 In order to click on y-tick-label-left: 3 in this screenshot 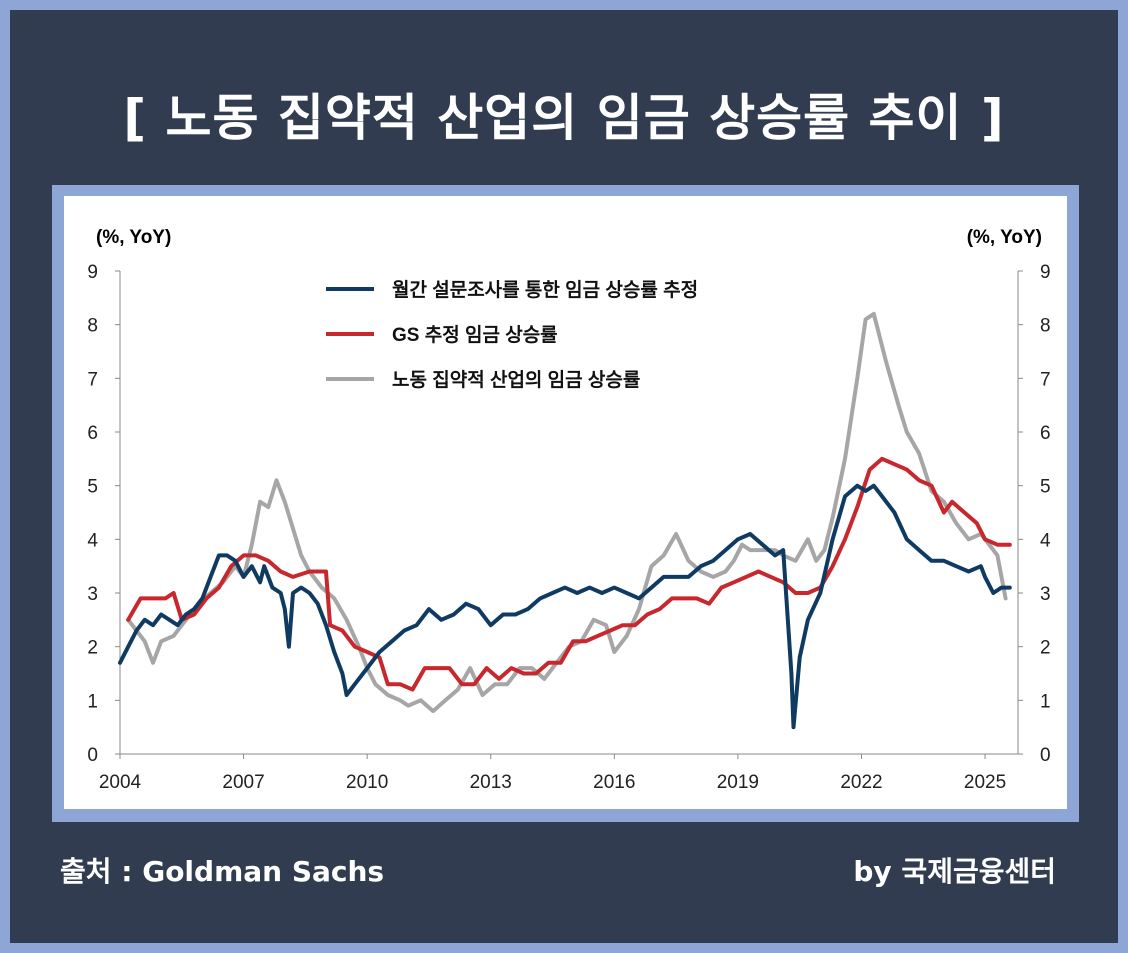, I will do `click(92, 594)`.